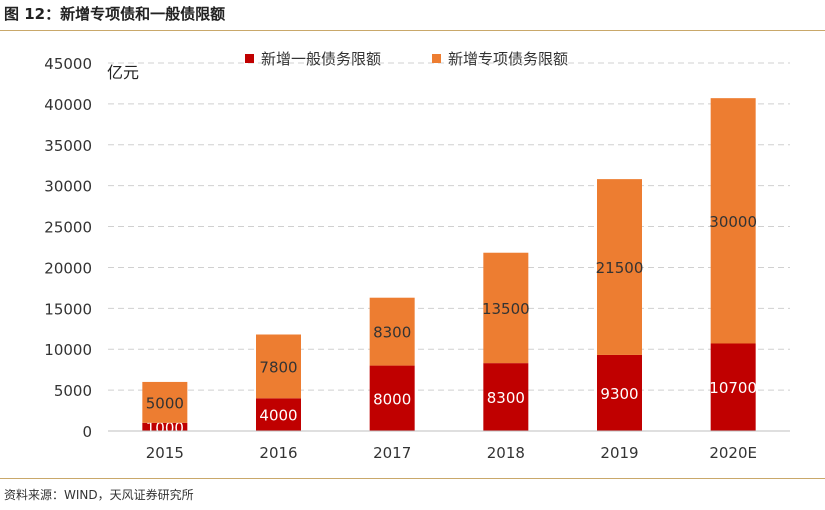 This screenshot has height=510, width=825. I want to click on data-label: 7800, so click(278, 367).